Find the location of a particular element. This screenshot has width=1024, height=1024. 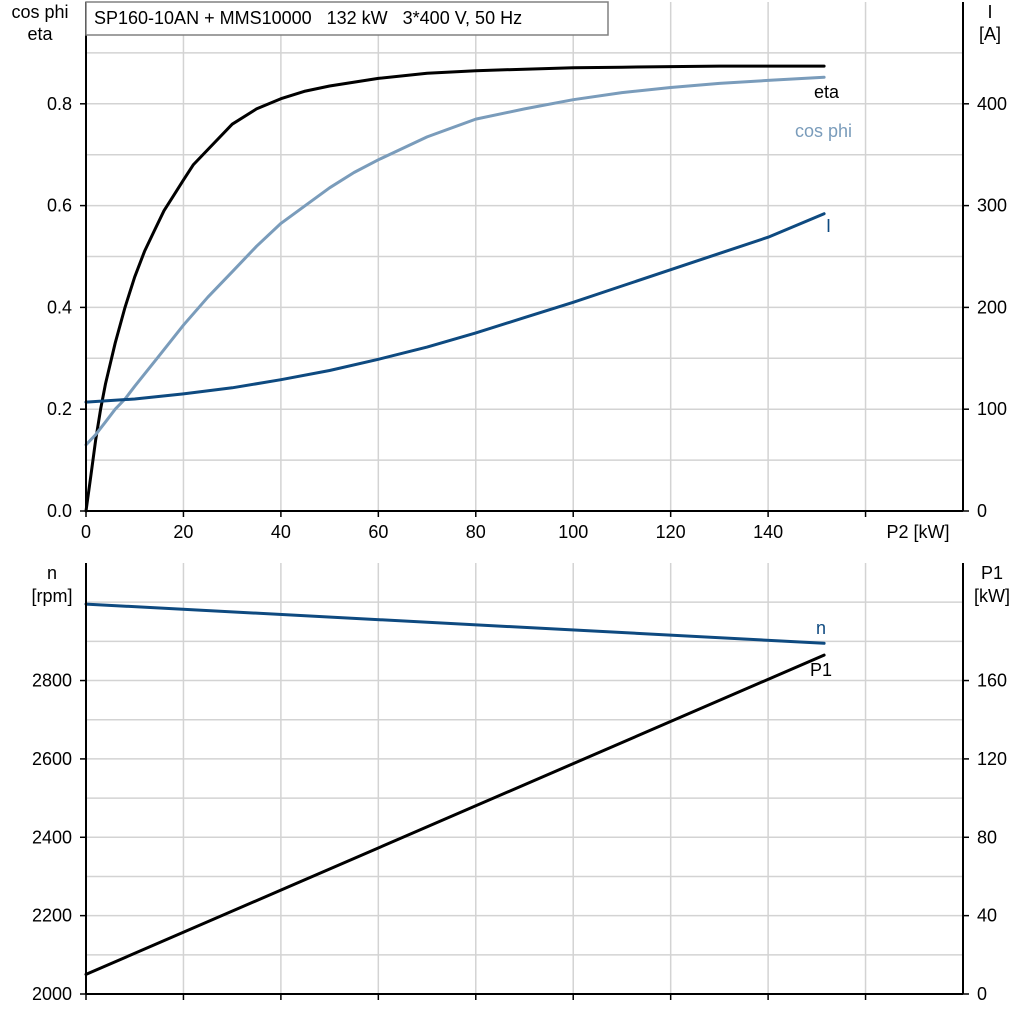

left-tick-label: 2800 is located at coordinates (52, 681).